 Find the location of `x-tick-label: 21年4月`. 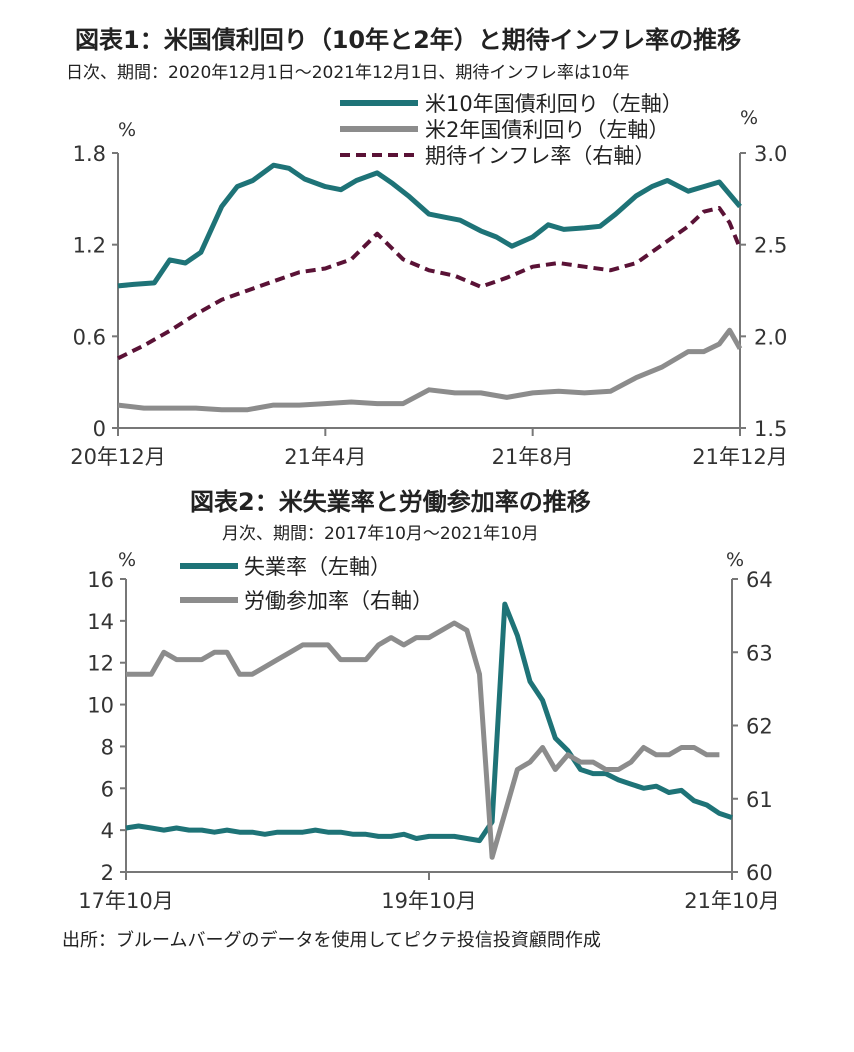

x-tick-label: 21年4月 is located at coordinates (325, 457).